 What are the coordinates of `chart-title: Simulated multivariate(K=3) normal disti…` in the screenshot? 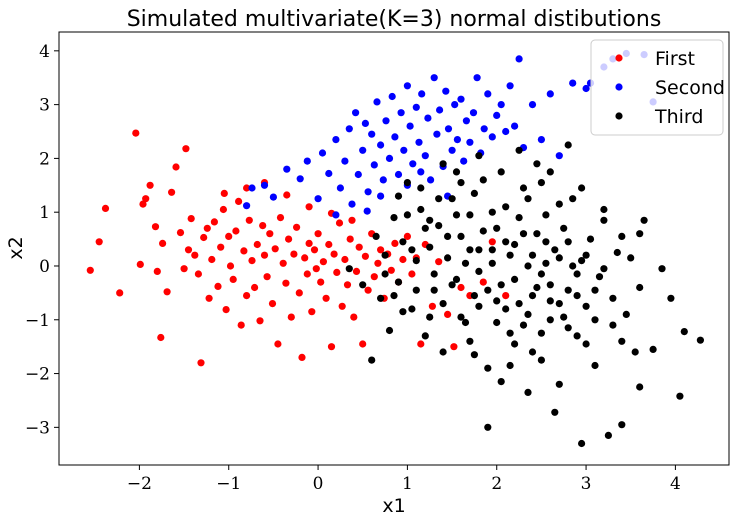 It's located at (394, 19).